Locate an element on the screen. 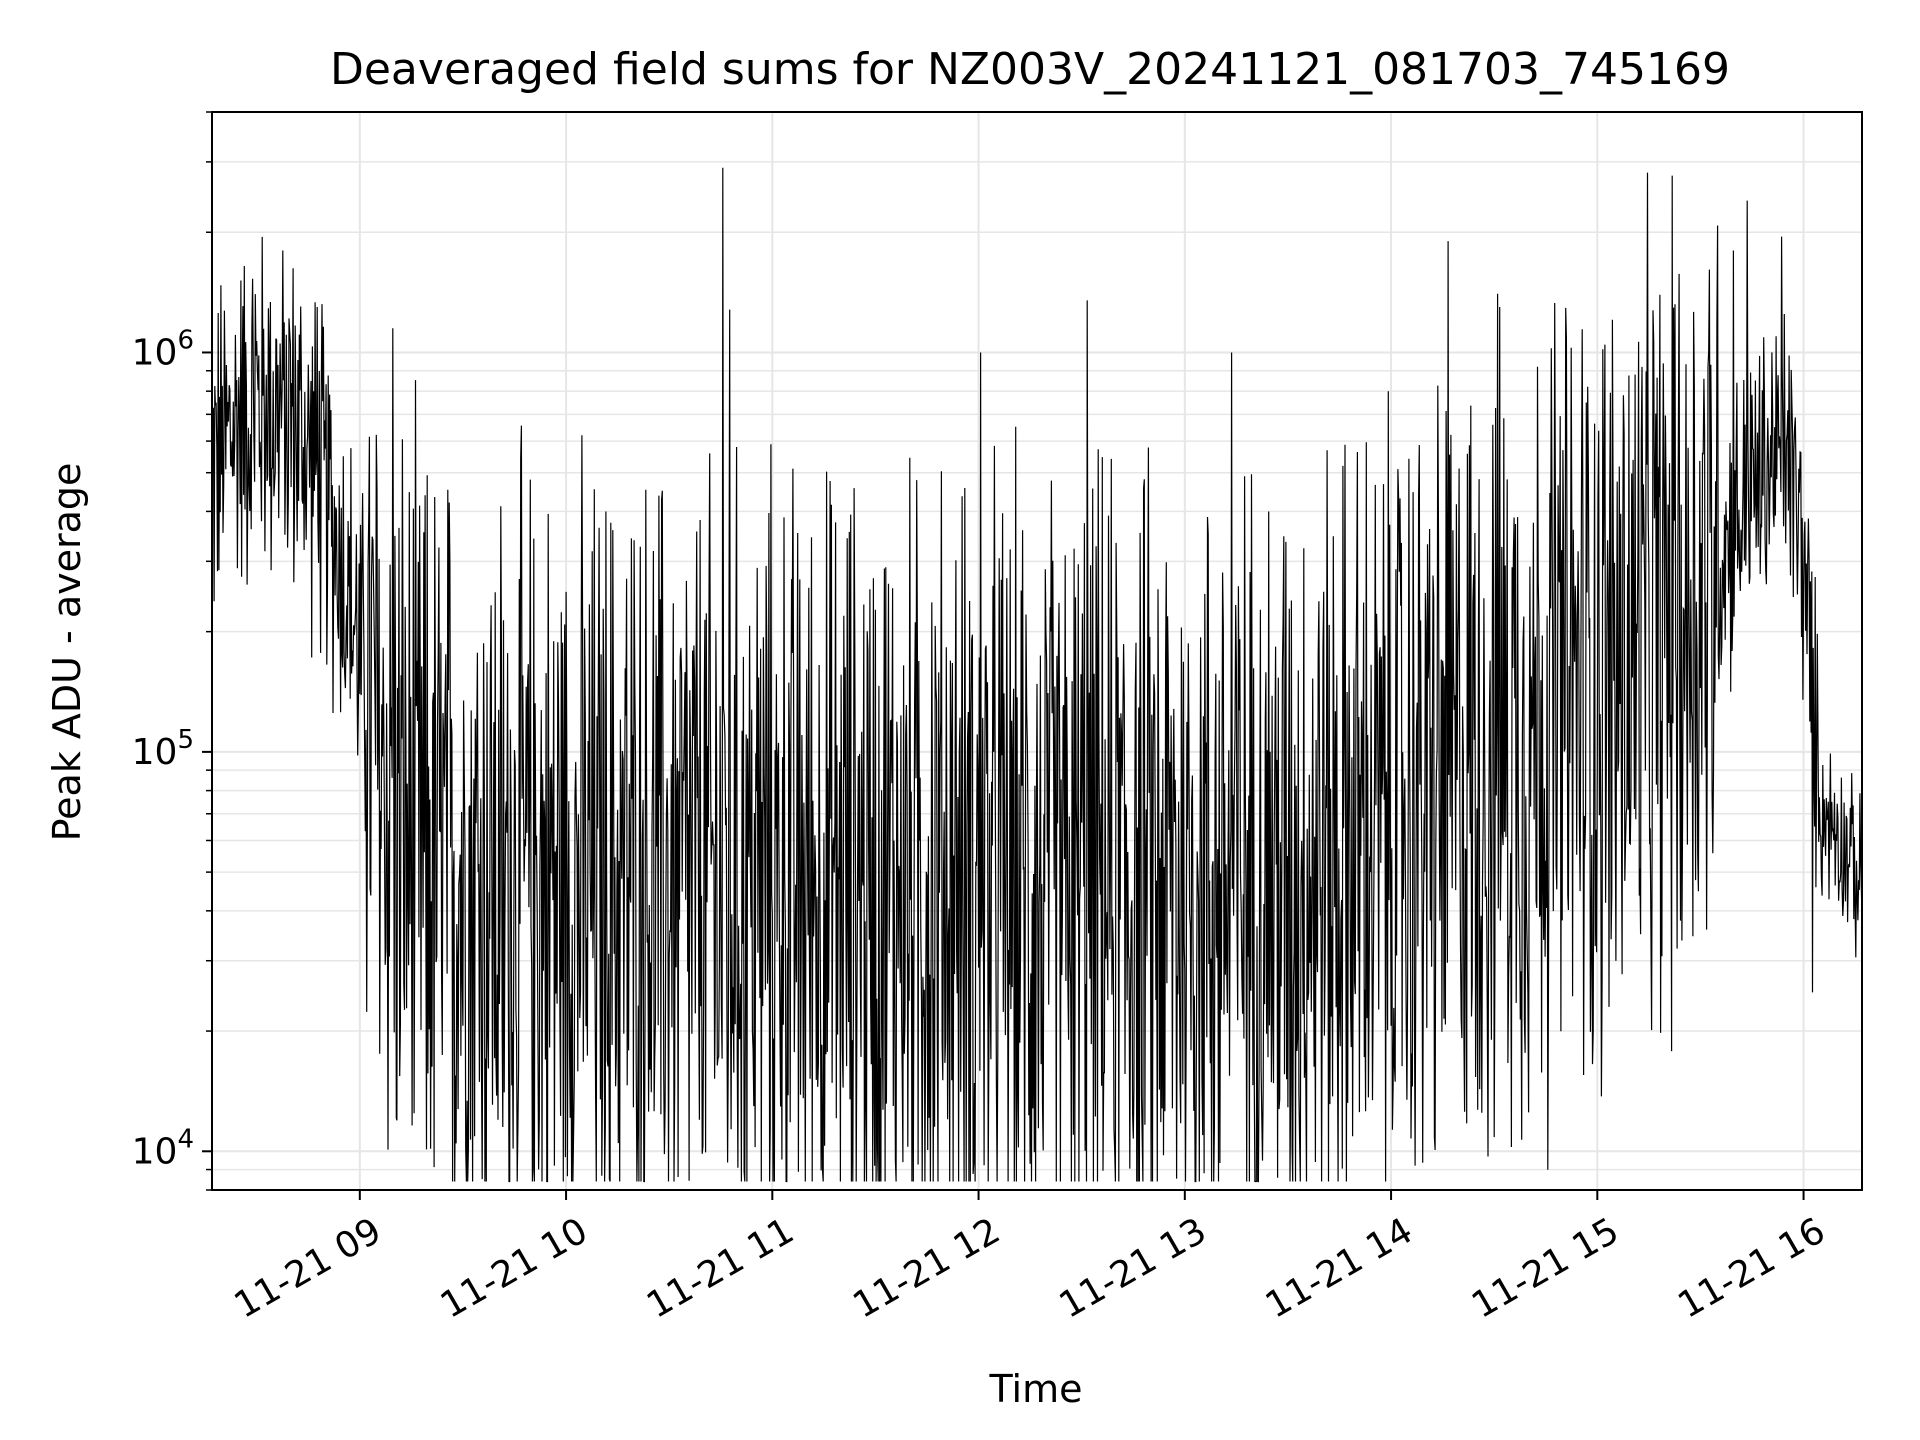 Image resolution: width=1920 pixels, height=1440 pixels. y-tick-label: 10⁴ is located at coordinates (163, 1148).